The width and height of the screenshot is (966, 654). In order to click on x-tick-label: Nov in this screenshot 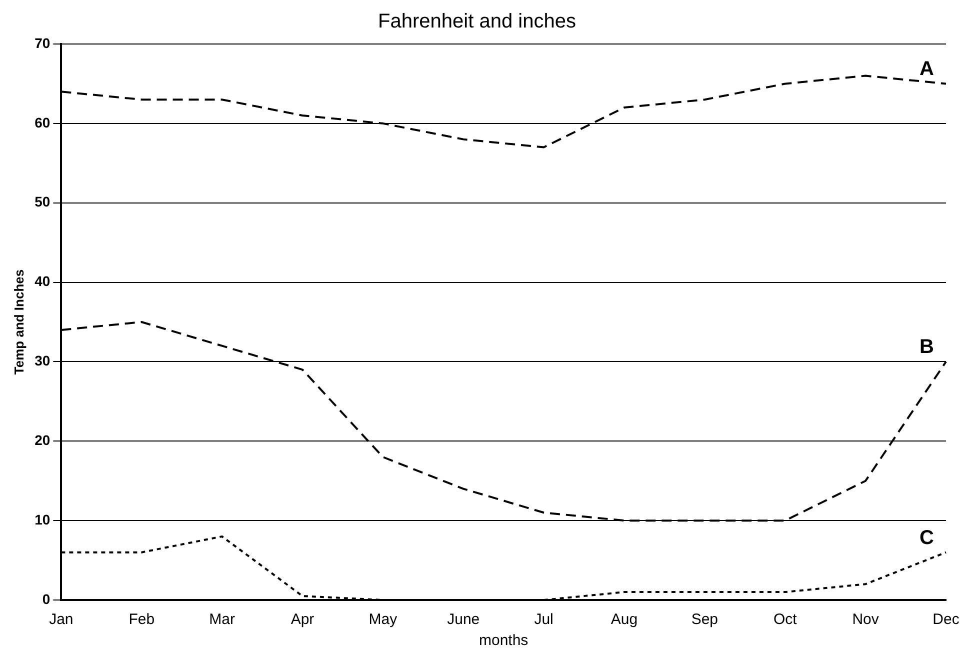, I will do `click(866, 619)`.